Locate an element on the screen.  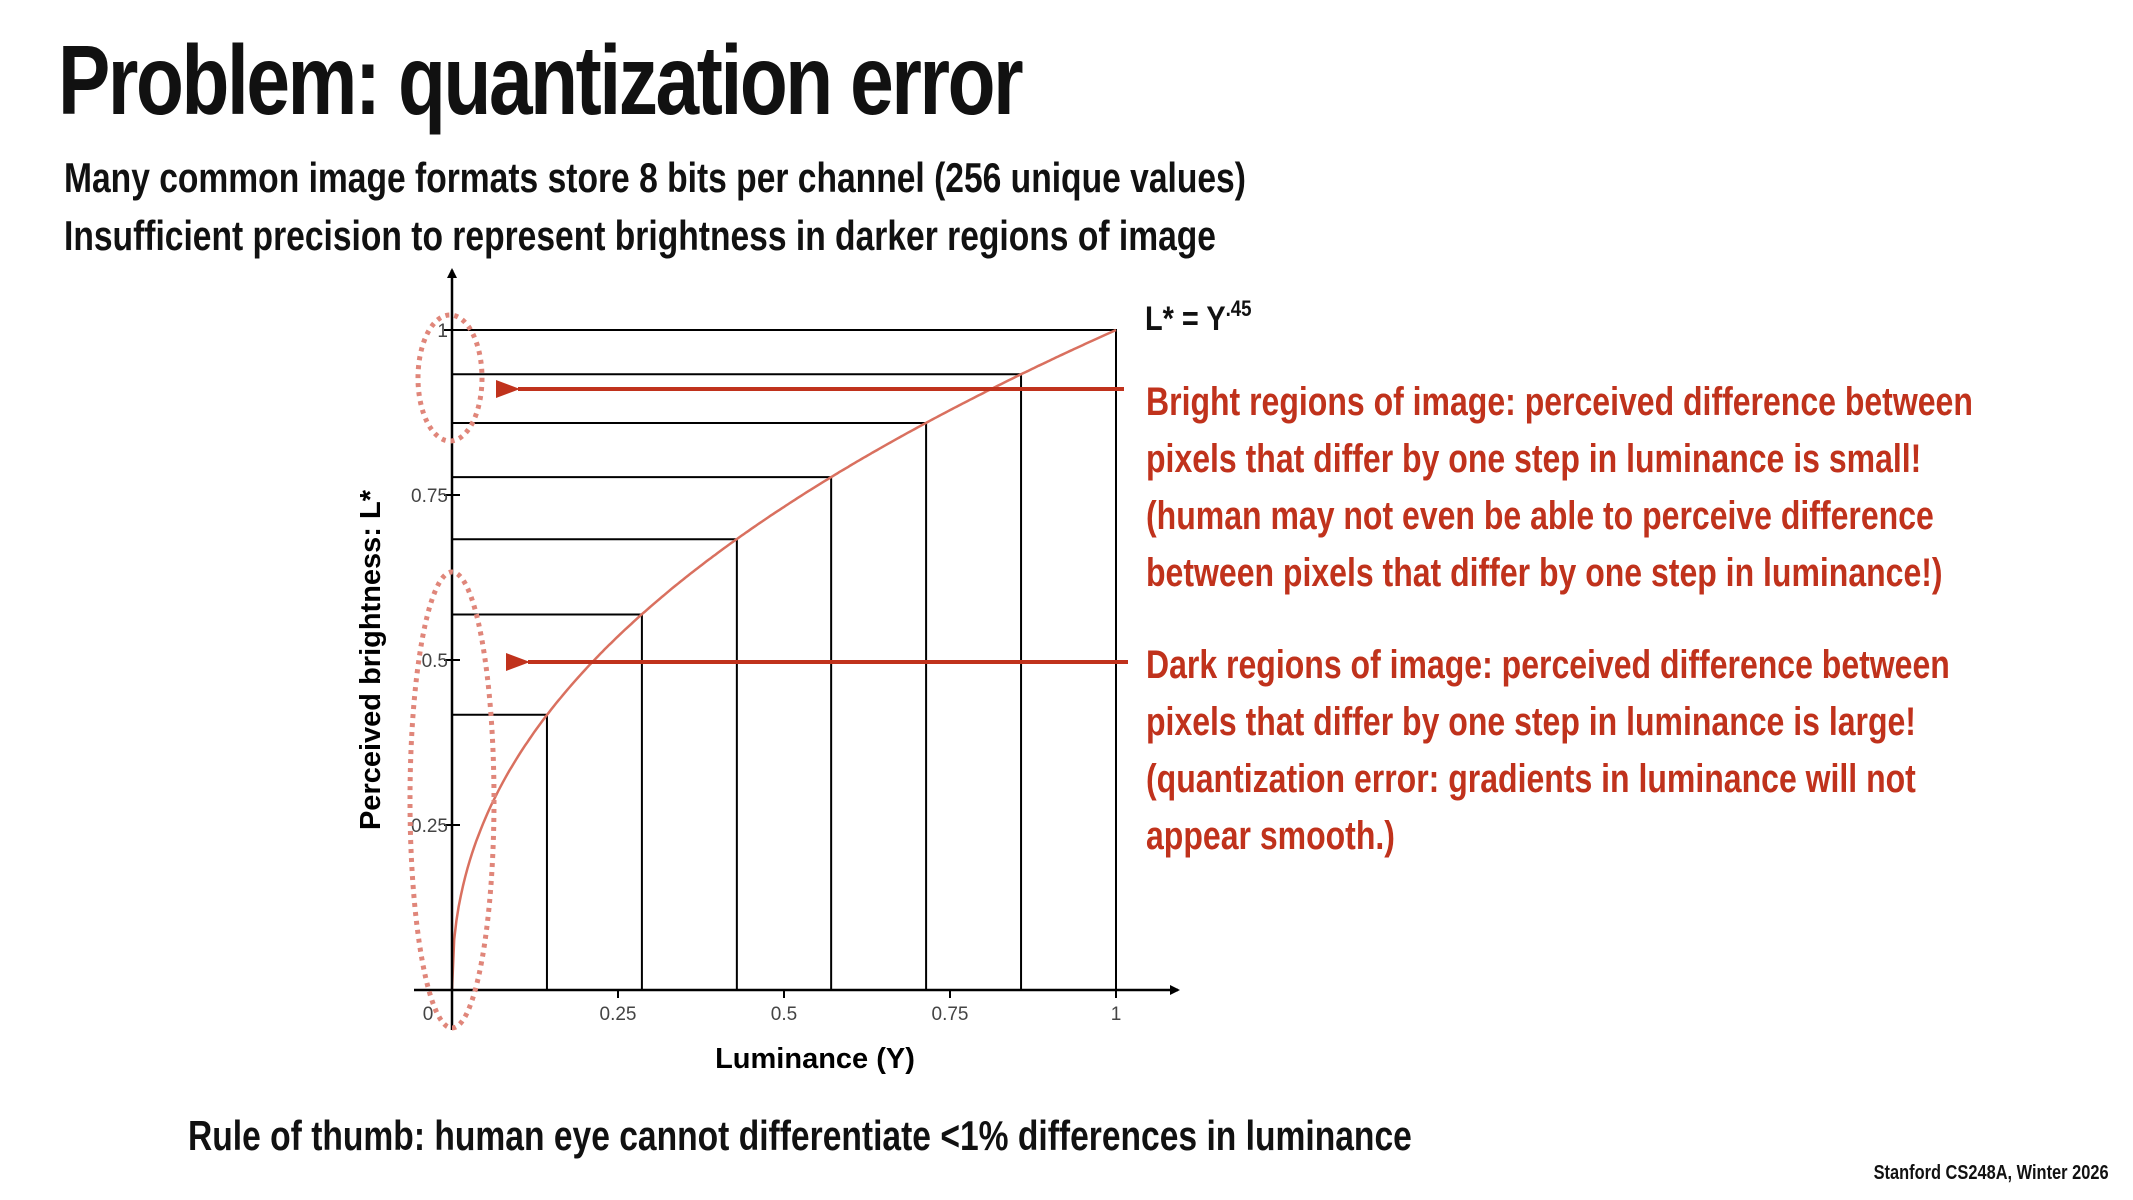
y-tick-label-0: 0.25 is located at coordinates (429, 826).